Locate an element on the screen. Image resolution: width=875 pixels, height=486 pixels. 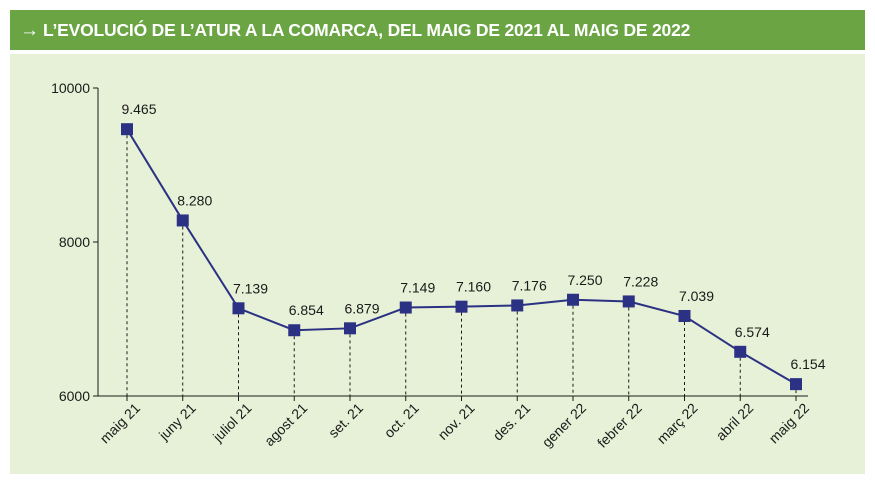
data-label: 8.280 is located at coordinates (194, 200).